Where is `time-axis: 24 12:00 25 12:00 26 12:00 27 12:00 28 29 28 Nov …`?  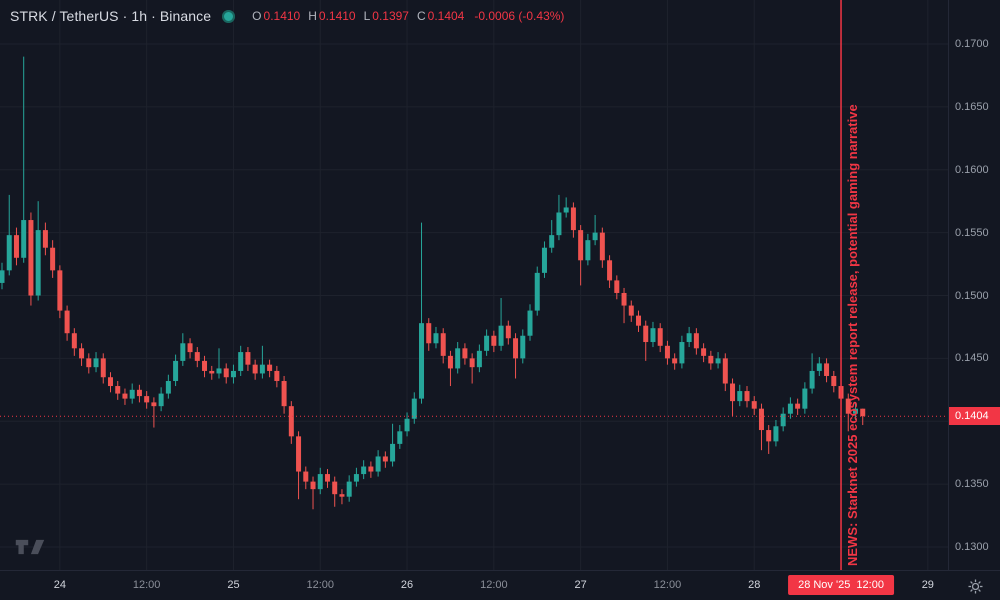
time-axis: 24 12:00 25 12:00 26 12:00 27 12:00 28 29 28 Nov … is located at coordinates (500, 585).